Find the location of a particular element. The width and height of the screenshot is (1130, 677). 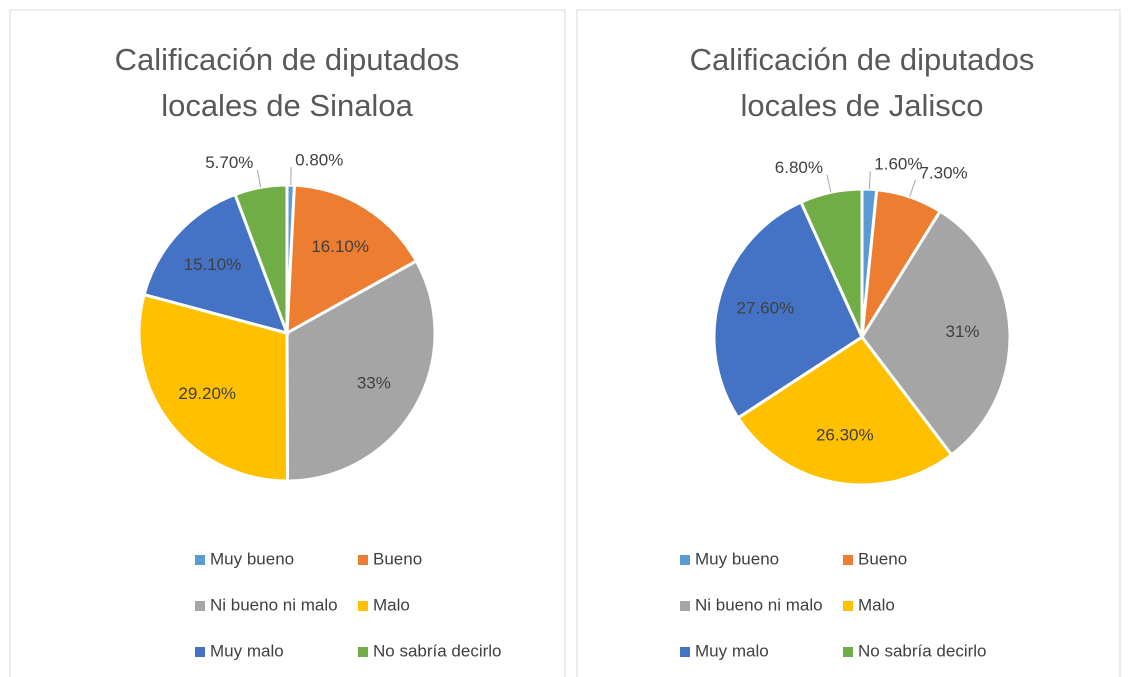

data-label: 29.20% is located at coordinates (207, 393).